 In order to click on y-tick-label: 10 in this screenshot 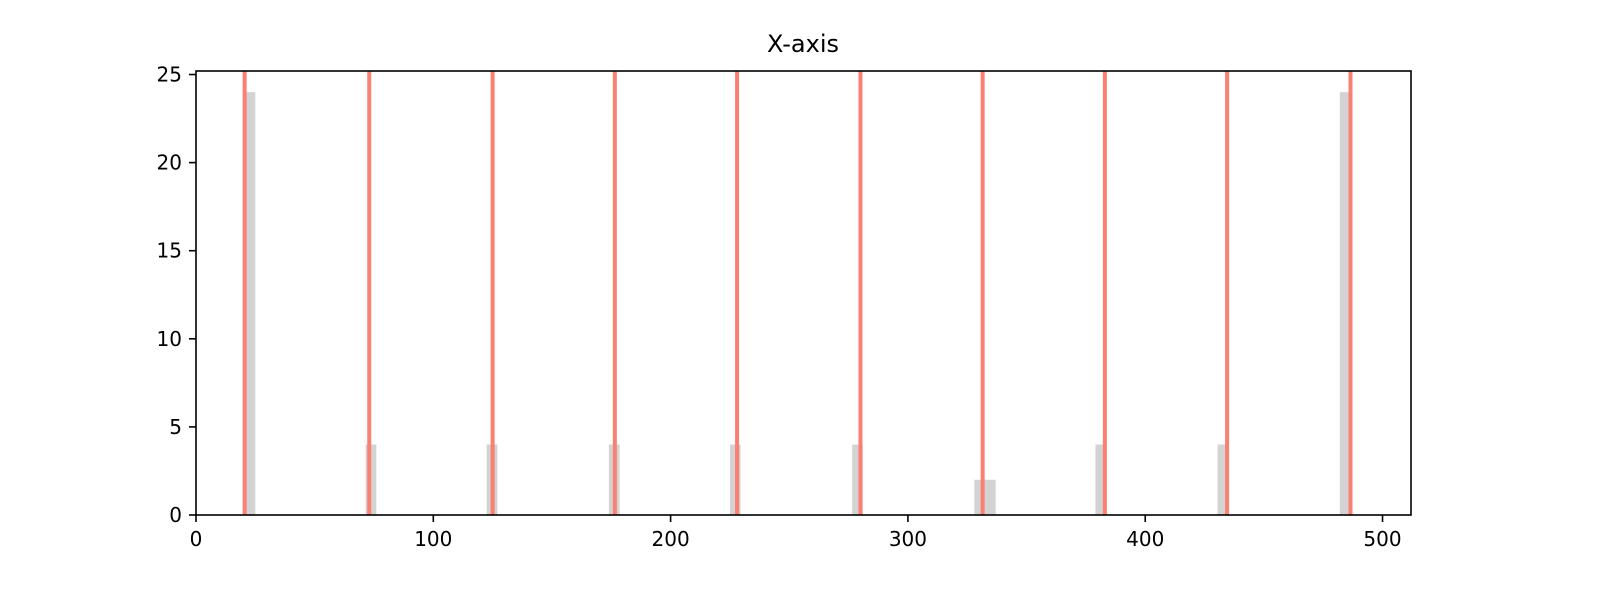, I will do `click(169, 339)`.